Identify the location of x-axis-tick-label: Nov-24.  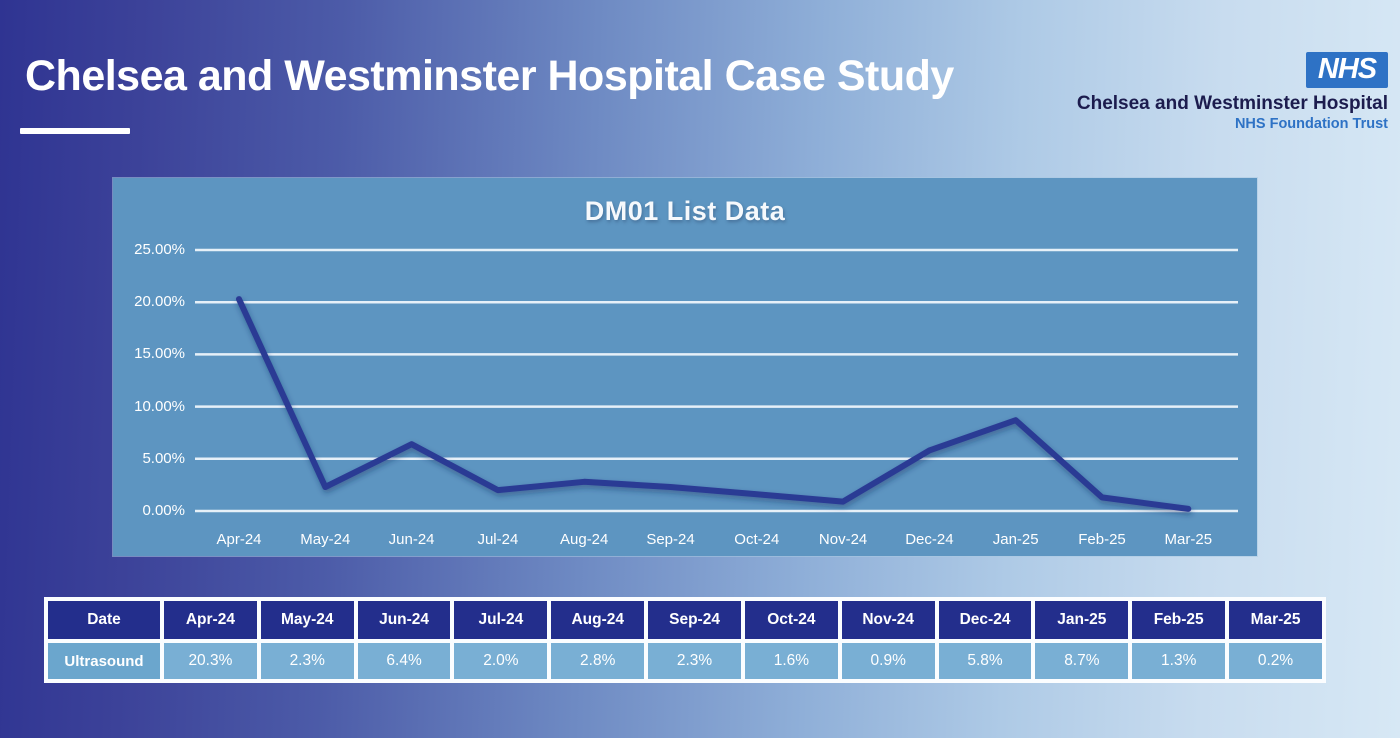
(843, 539).